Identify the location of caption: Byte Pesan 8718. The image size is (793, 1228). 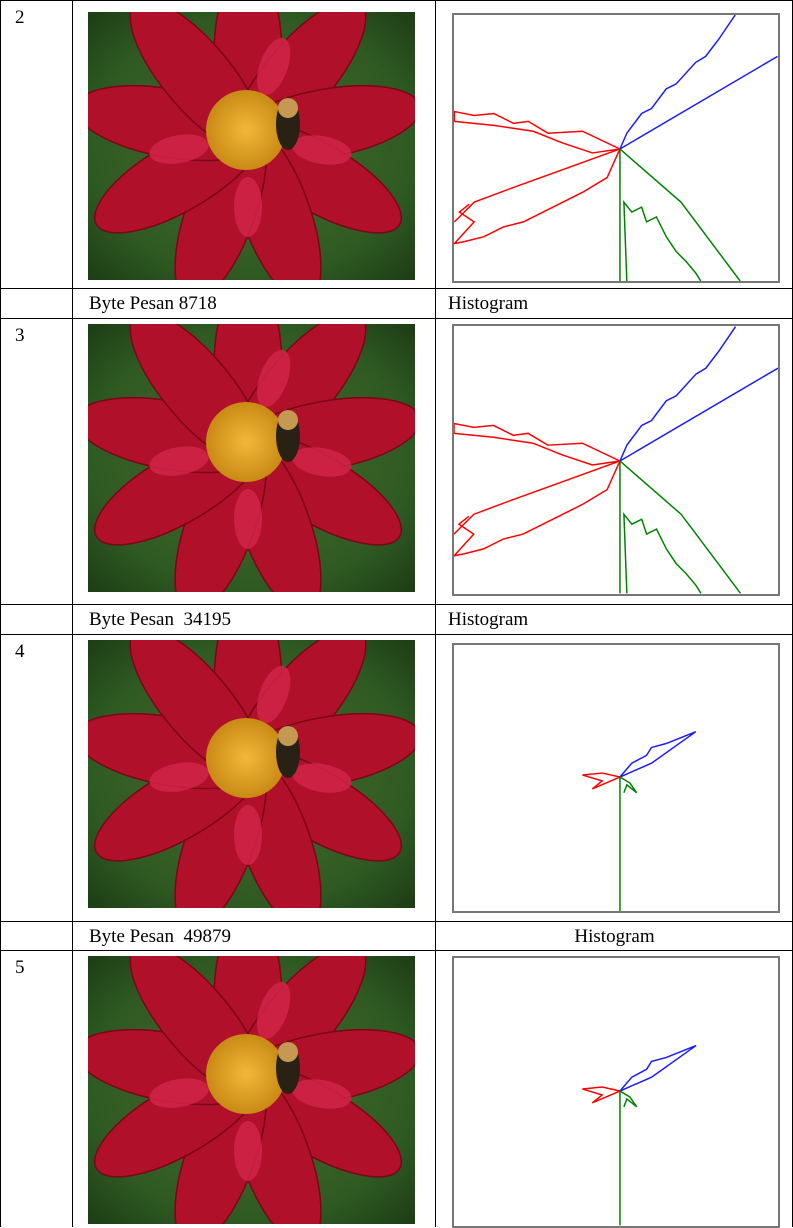
(253, 303).